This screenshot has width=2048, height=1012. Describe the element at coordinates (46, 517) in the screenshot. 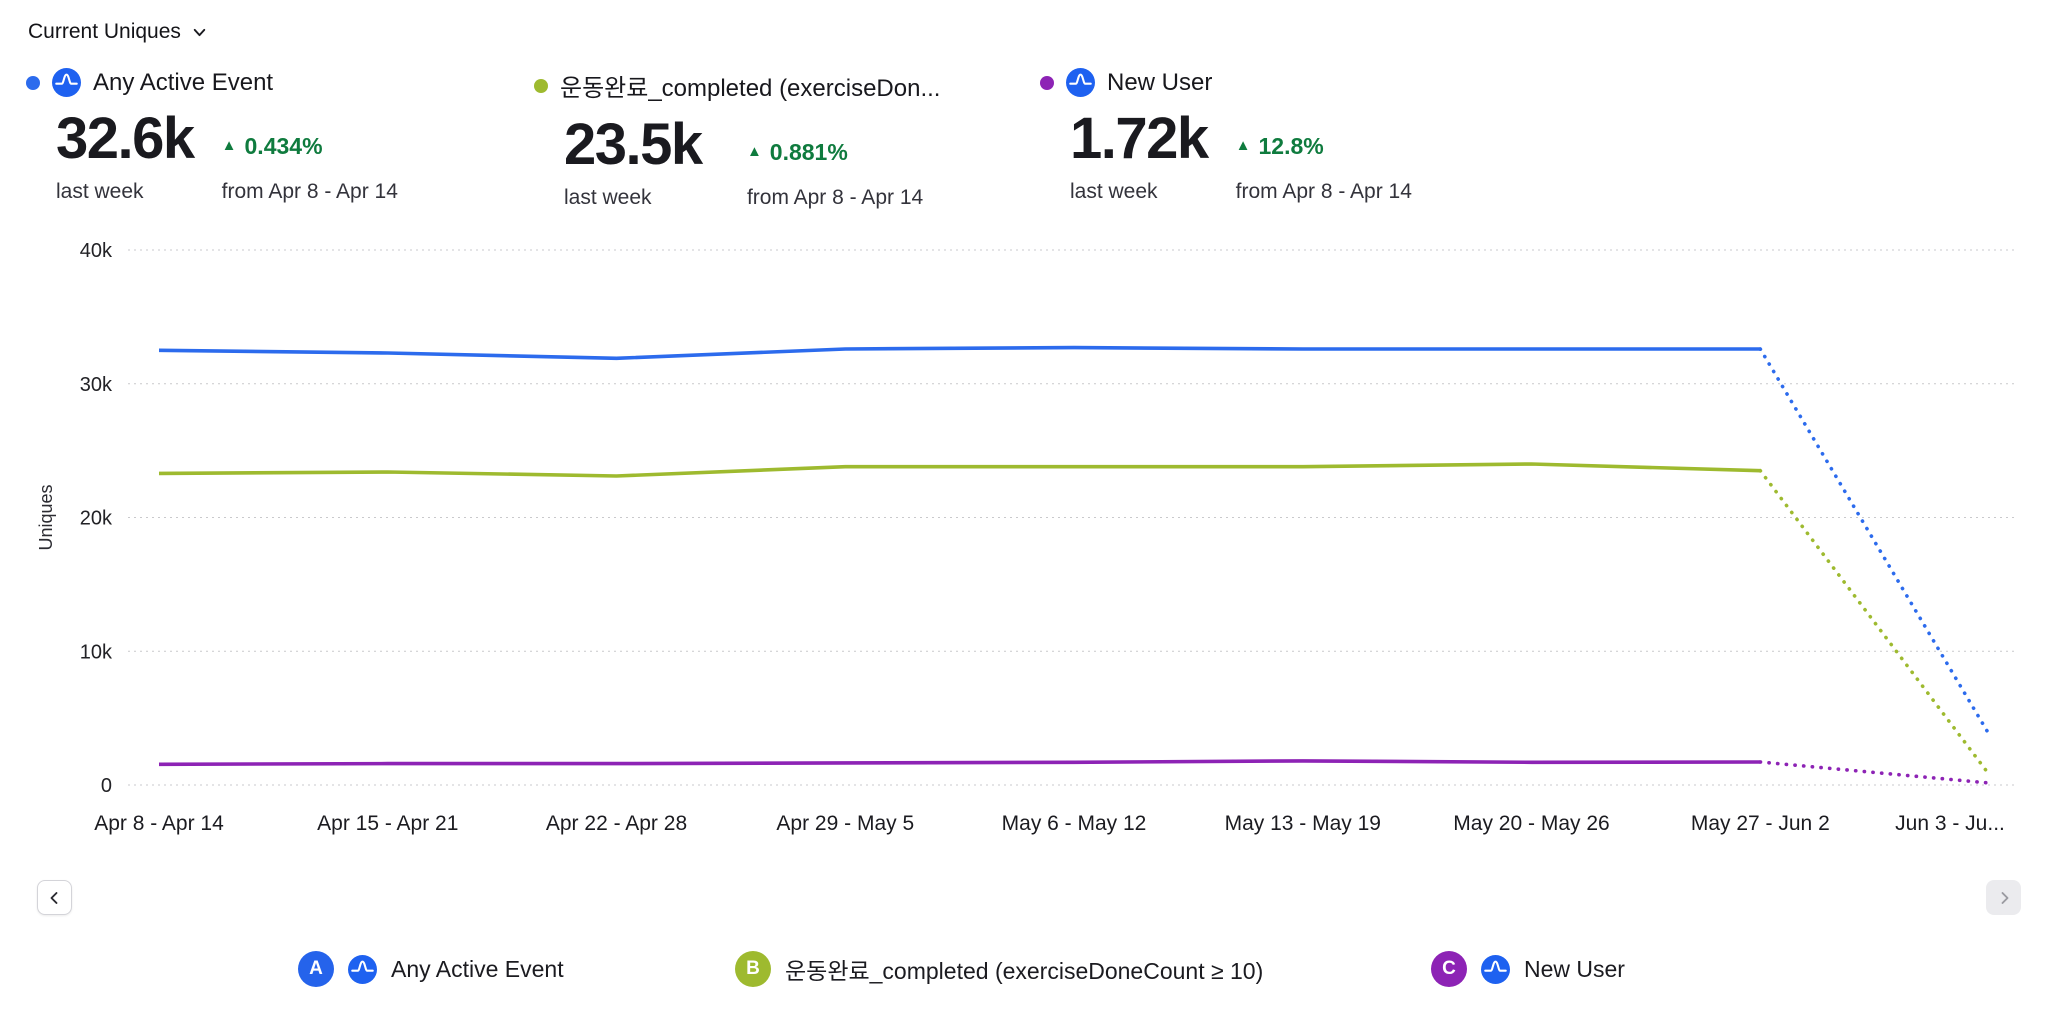

I see `svg-text: Uniques` at that location.